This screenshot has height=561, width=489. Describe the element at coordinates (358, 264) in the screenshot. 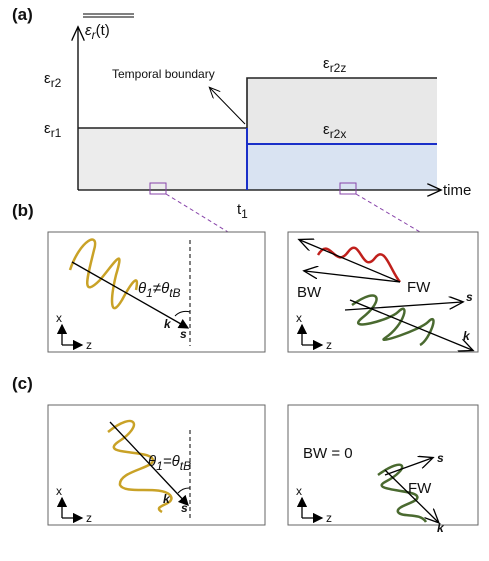

I see `backward-wave` at that location.